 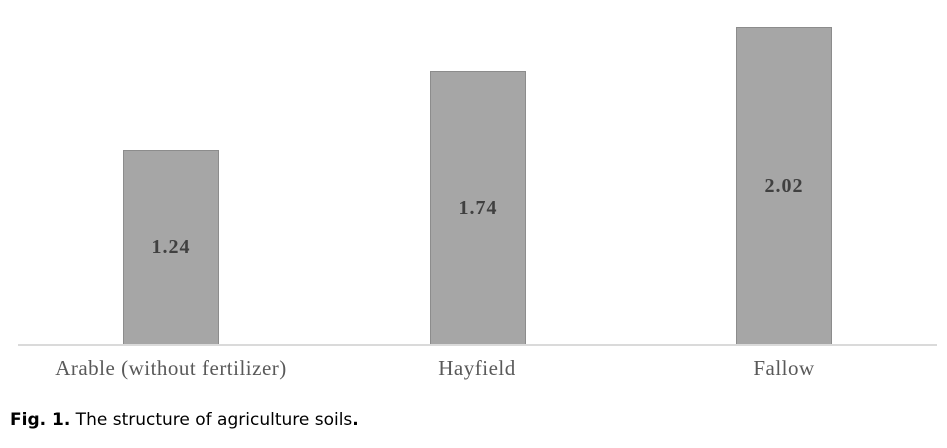 What do you see at coordinates (477, 345) in the screenshot?
I see `x-axis-line` at bounding box center [477, 345].